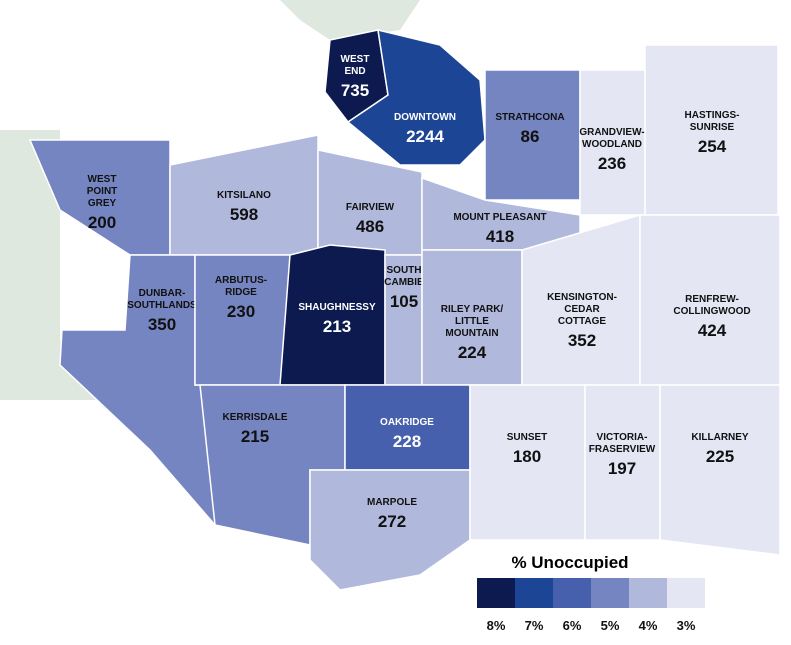  Describe the element at coordinates (162, 324) in the screenshot. I see `region-value: 350` at that location.